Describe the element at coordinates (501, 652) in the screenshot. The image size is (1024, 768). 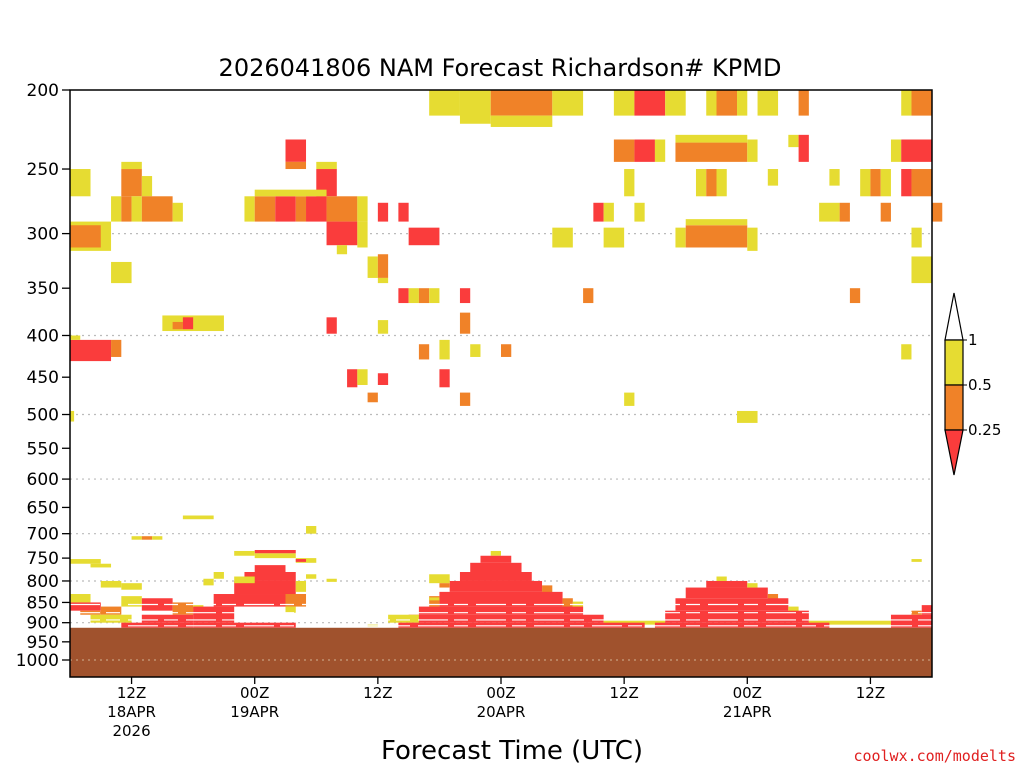
I see `below-ground-area` at that location.